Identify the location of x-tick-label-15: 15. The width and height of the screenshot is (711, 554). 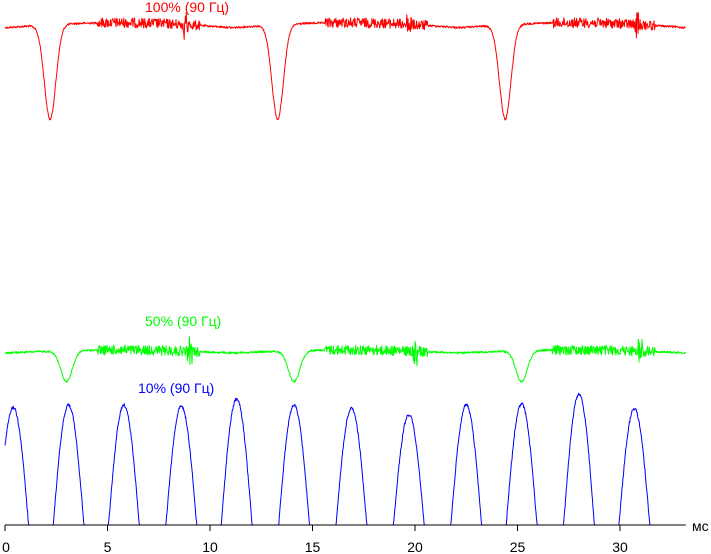
(313, 546).